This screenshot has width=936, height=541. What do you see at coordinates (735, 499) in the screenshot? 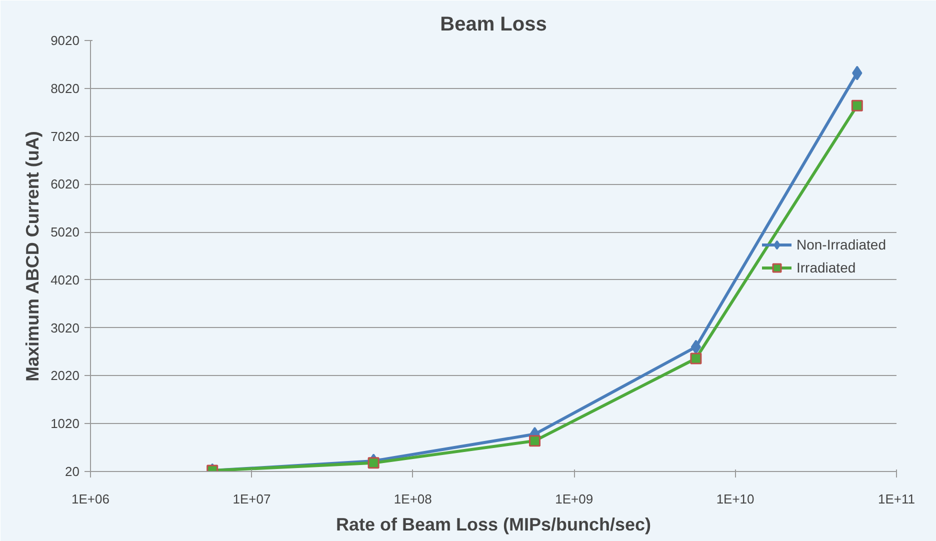
I see `x-tick-label: 1E+10` at bounding box center [735, 499].